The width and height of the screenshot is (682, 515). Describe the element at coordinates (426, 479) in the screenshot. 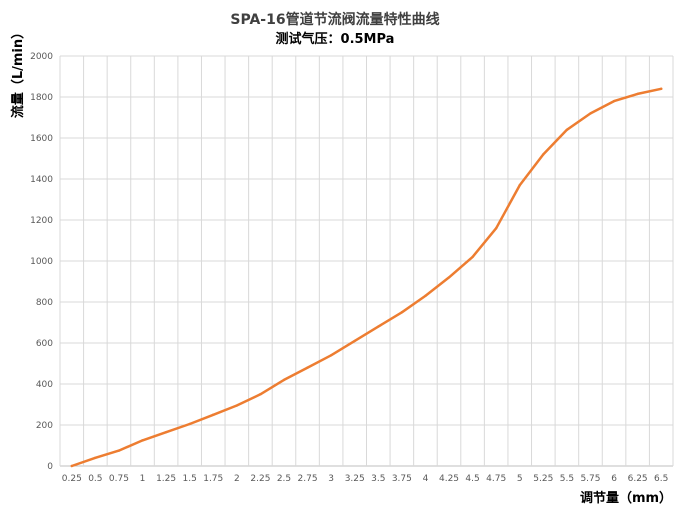

I see `x-tick-label: 4` at that location.